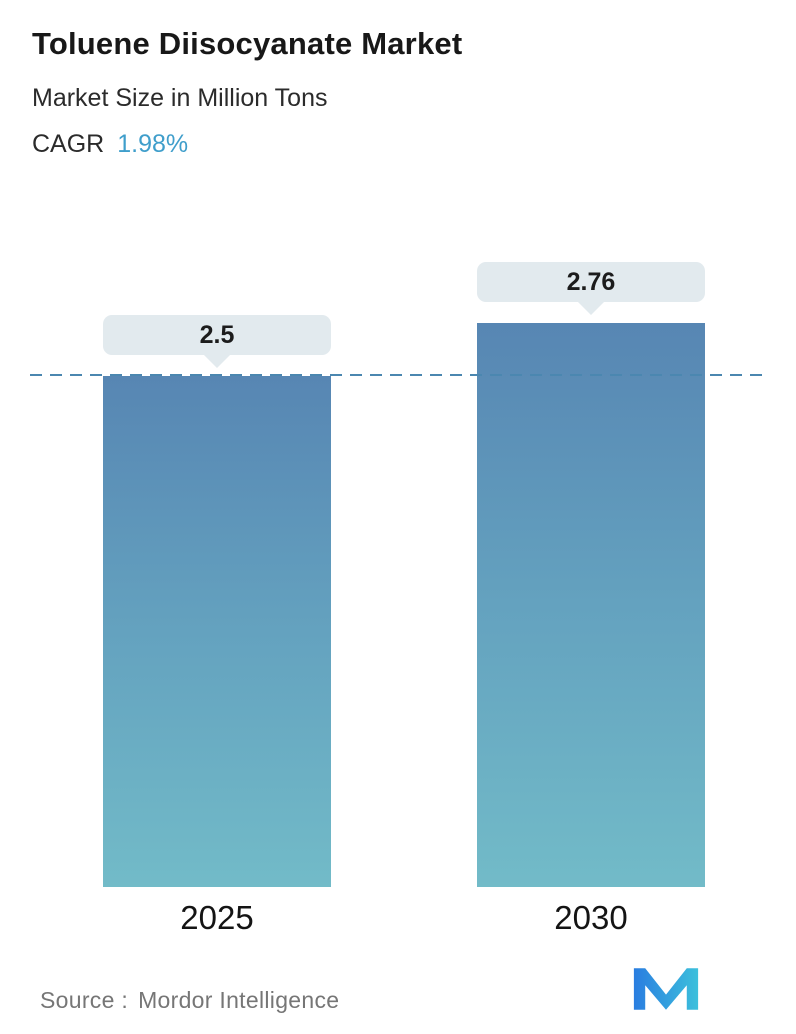 This screenshot has width=796, height=1034. Describe the element at coordinates (247, 144) in the screenshot. I see `cagr-row: CAGR 1.98%` at that location.